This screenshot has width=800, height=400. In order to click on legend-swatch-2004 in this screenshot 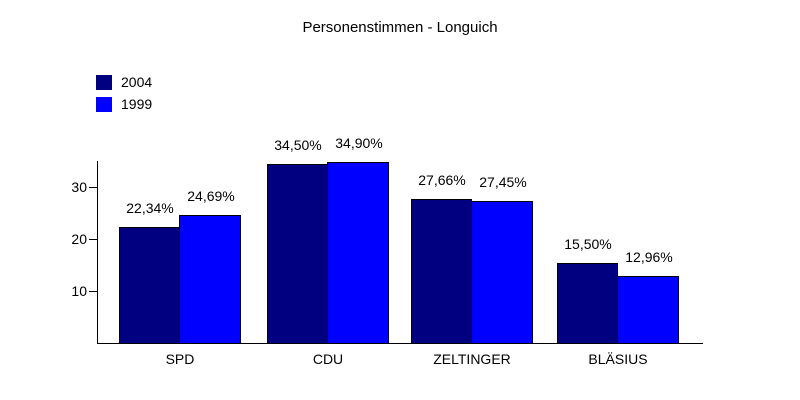, I will do `click(104, 82)`.